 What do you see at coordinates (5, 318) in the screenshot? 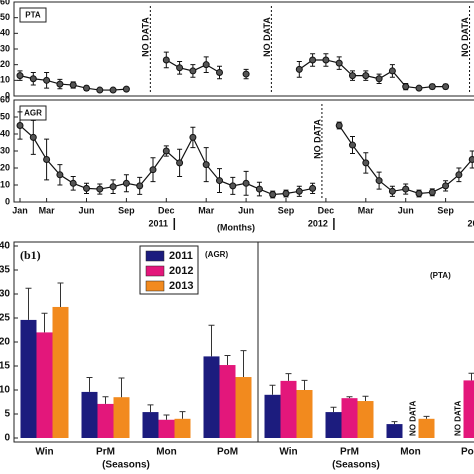
I see `y-tick-label: 25` at bounding box center [5, 318].